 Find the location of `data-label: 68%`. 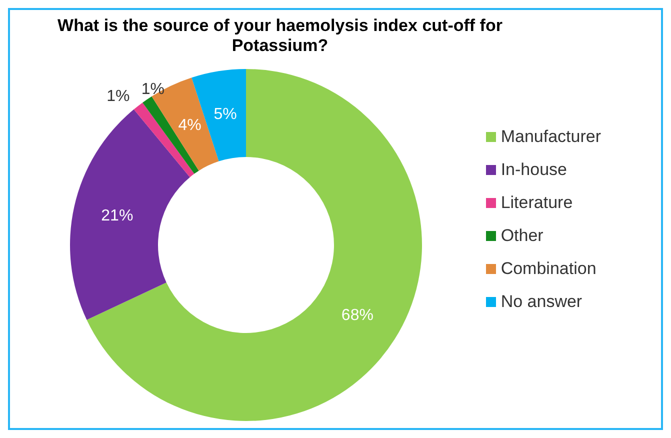

data-label: 68% is located at coordinates (357, 315).